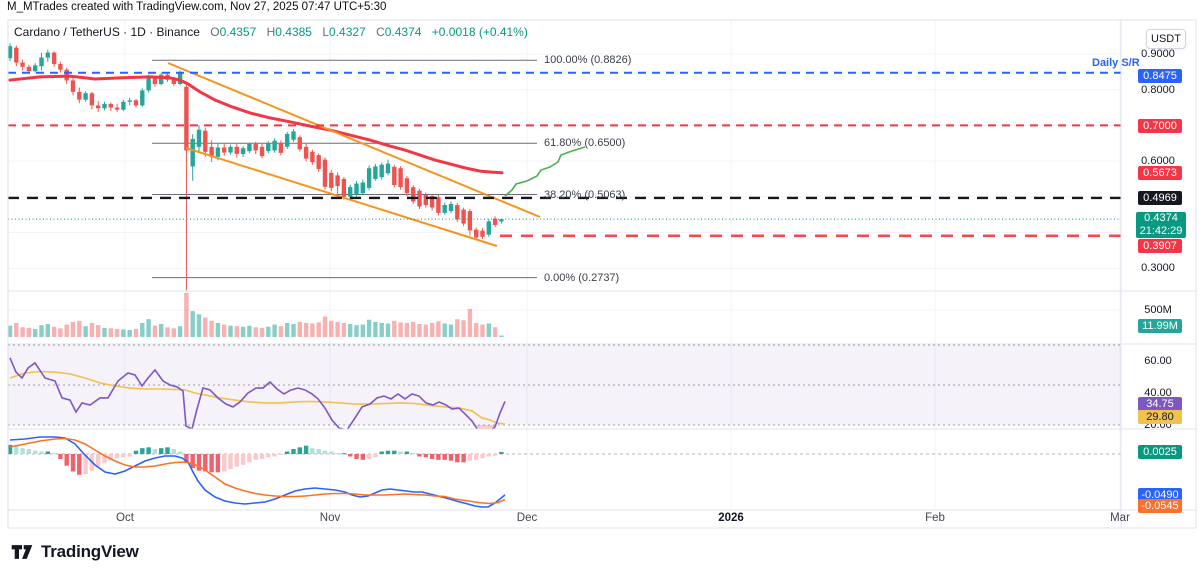 The height and width of the screenshot is (571, 1202). What do you see at coordinates (564, 472) in the screenshot?
I see `macd-indicator` at bounding box center [564, 472].